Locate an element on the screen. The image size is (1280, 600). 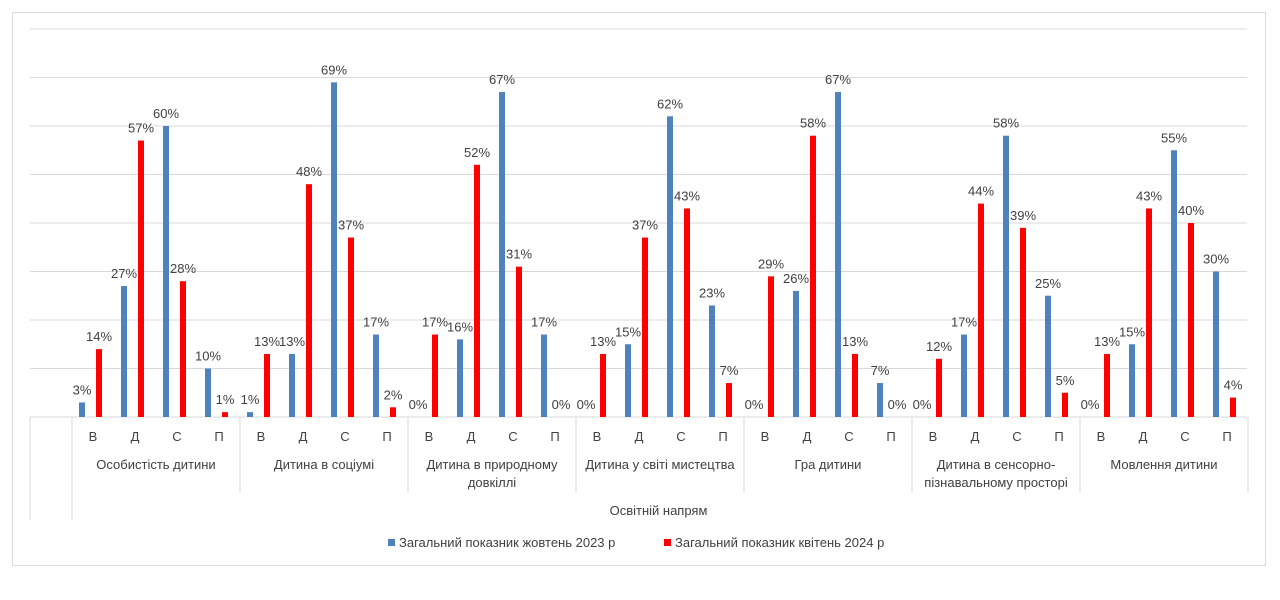
data-label: 52% is located at coordinates (477, 152).